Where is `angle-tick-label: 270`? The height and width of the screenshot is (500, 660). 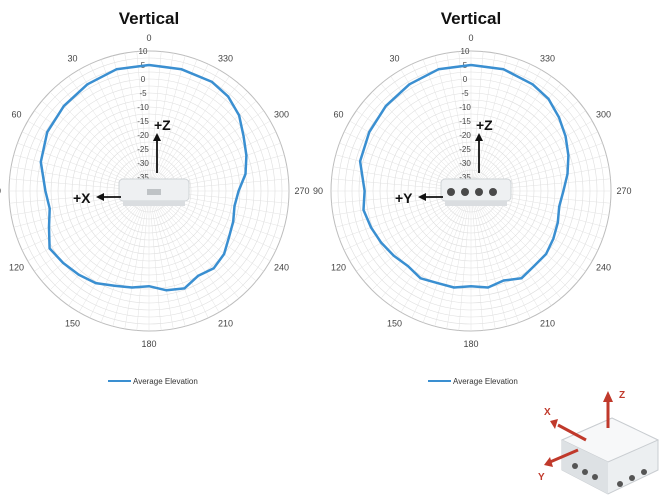 angle-tick-label: 270 is located at coordinates (623, 191).